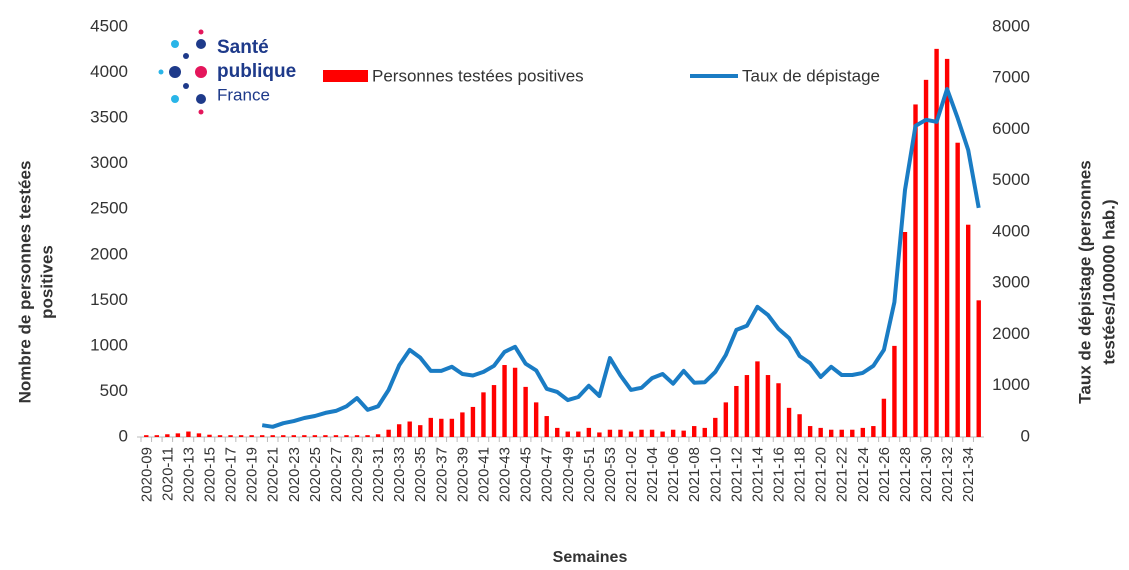 Image resolution: width=1129 pixels, height=570 pixels. What do you see at coordinates (46, 282) in the screenshot?
I see `y-axis-title-line: positives` at bounding box center [46, 282].